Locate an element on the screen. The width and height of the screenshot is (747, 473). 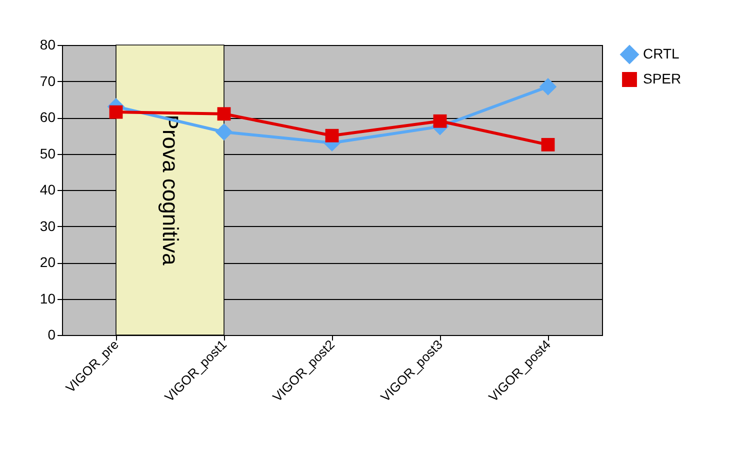
y-tick-label: 60 is located at coordinates (48, 117).